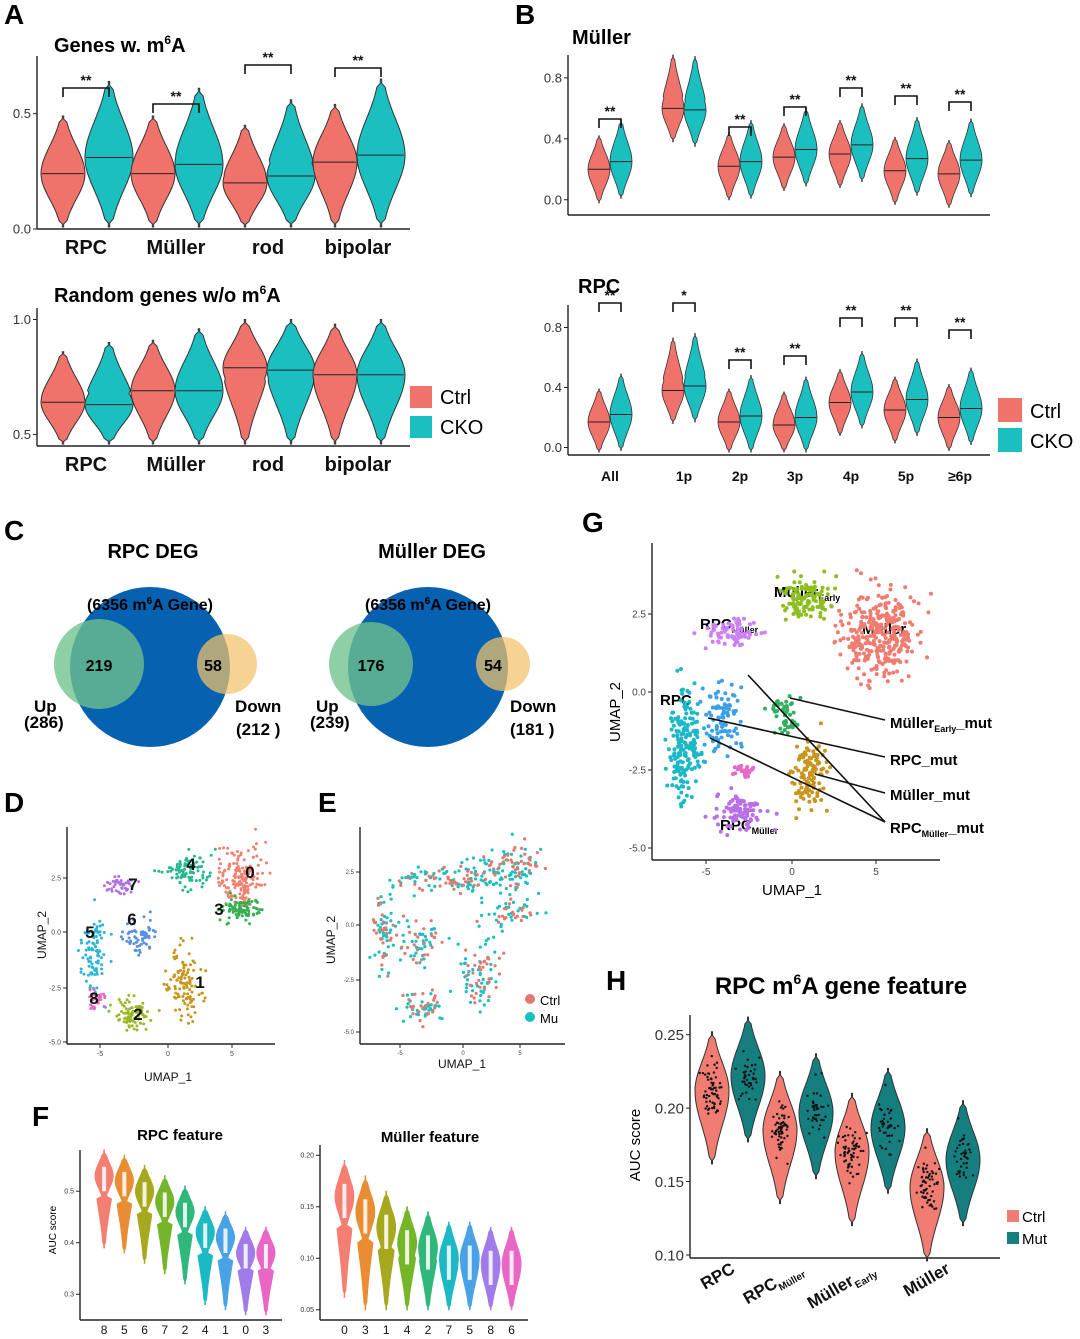 Image resolution: width=1080 pixels, height=1339 pixels. I want to click on d-cluster-2-point, so click(128, 1011).